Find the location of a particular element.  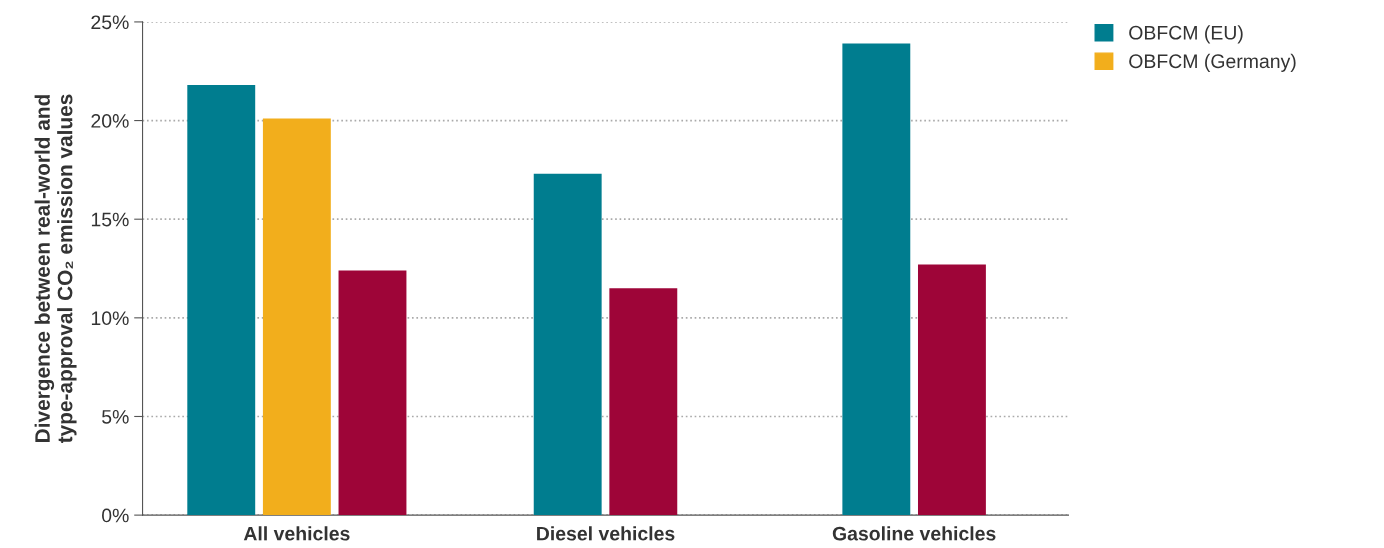

x-tick-label: Gasoline vehicles is located at coordinates (914, 533).